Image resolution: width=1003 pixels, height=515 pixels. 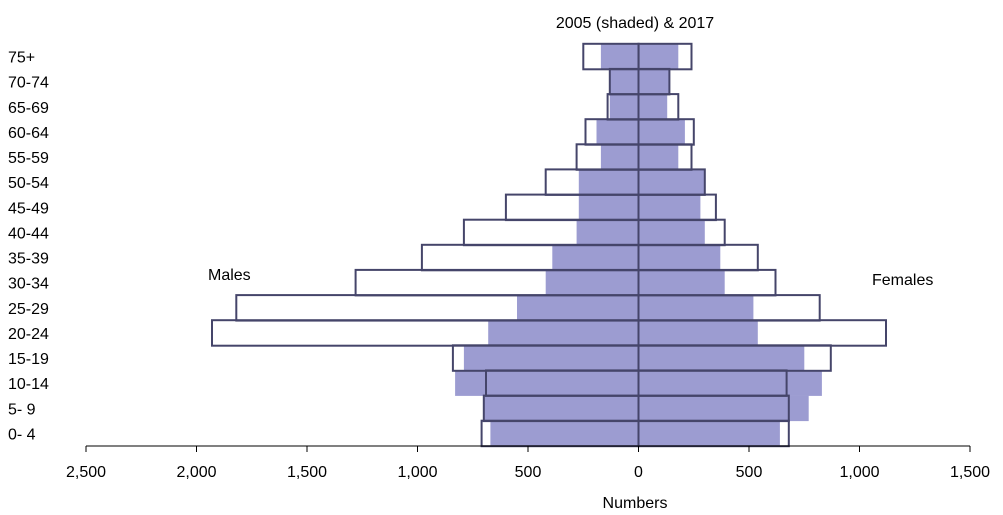 What do you see at coordinates (229, 275) in the screenshot?
I see `males-annotation: Males` at bounding box center [229, 275].